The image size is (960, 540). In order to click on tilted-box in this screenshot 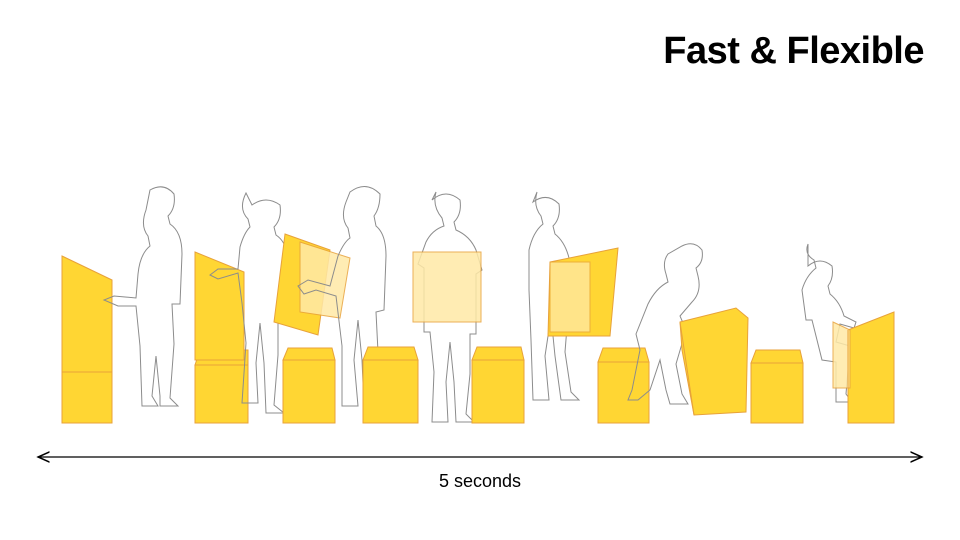, I will do `click(714, 361)`.